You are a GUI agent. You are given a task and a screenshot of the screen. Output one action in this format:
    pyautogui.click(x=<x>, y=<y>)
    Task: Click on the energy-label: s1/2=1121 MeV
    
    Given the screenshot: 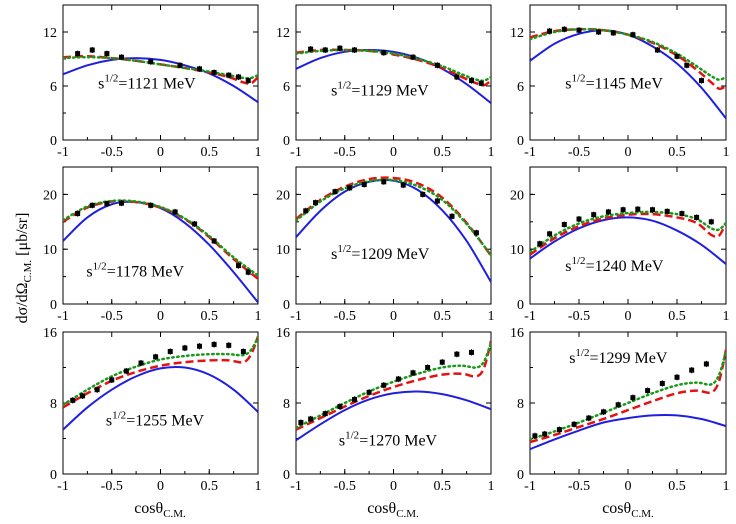 What is the action you would take?
    pyautogui.click(x=147, y=83)
    